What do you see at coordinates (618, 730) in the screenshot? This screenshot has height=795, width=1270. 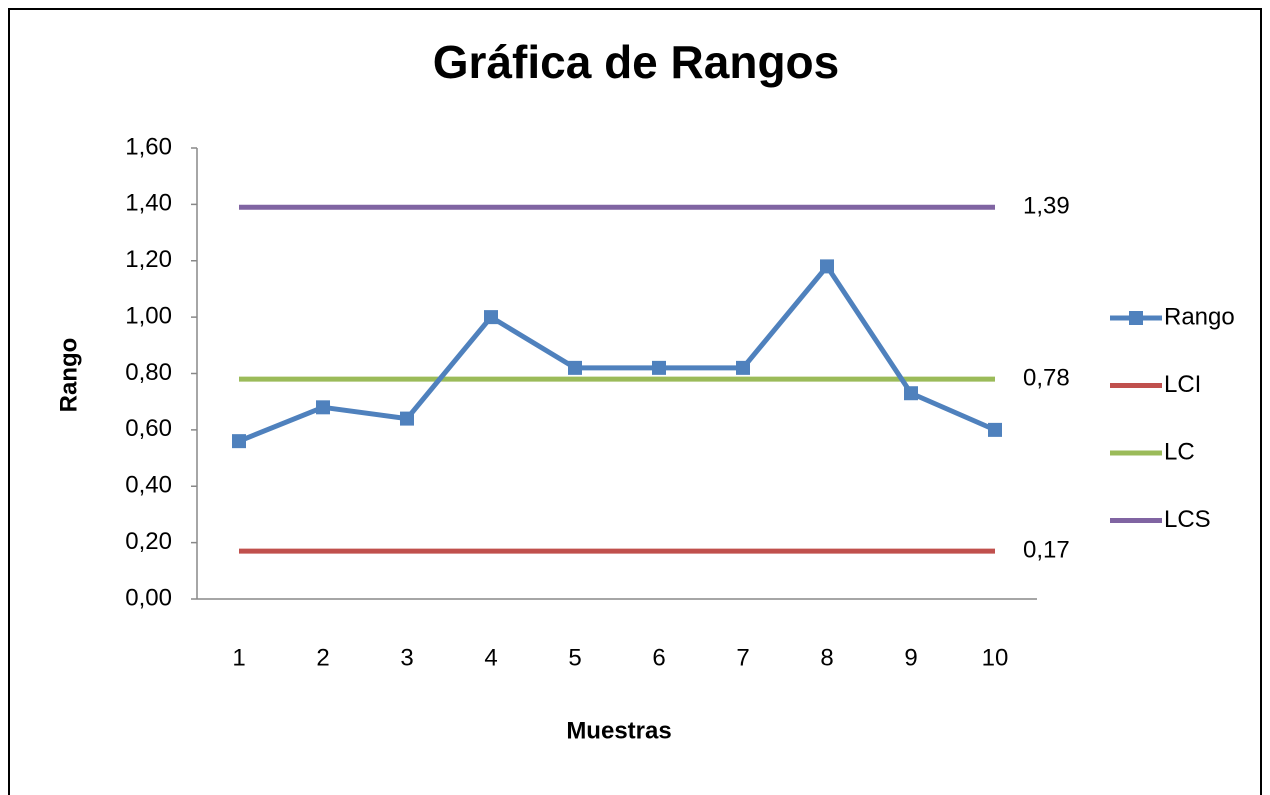 I see `x-axis-label: Muestras` at bounding box center [618, 730].